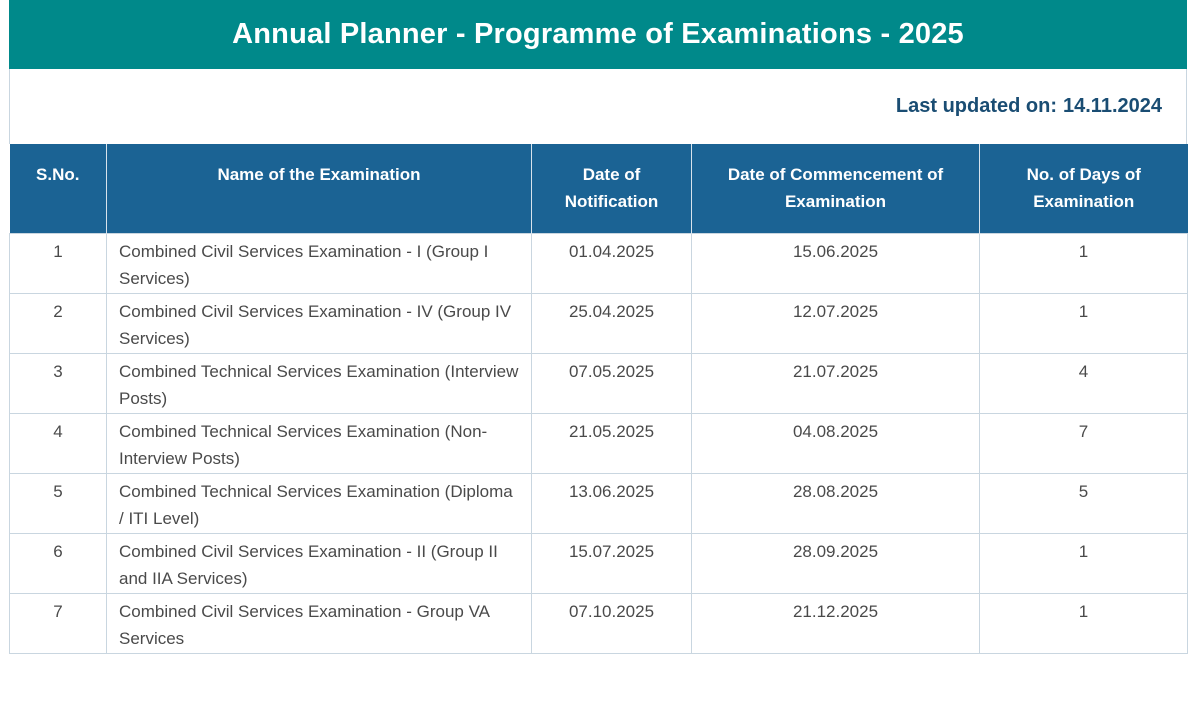 The height and width of the screenshot is (720, 1200). What do you see at coordinates (835, 623) in the screenshot?
I see `cell-commencement-date: 21.12.2025` at bounding box center [835, 623].